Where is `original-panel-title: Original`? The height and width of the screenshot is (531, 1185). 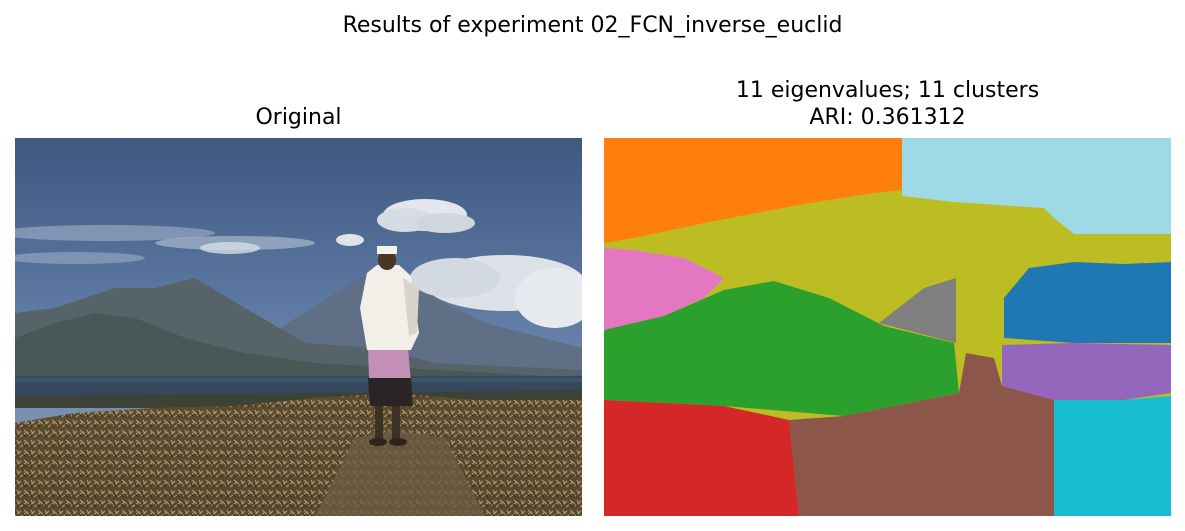
original-panel-title: Original is located at coordinates (298, 117).